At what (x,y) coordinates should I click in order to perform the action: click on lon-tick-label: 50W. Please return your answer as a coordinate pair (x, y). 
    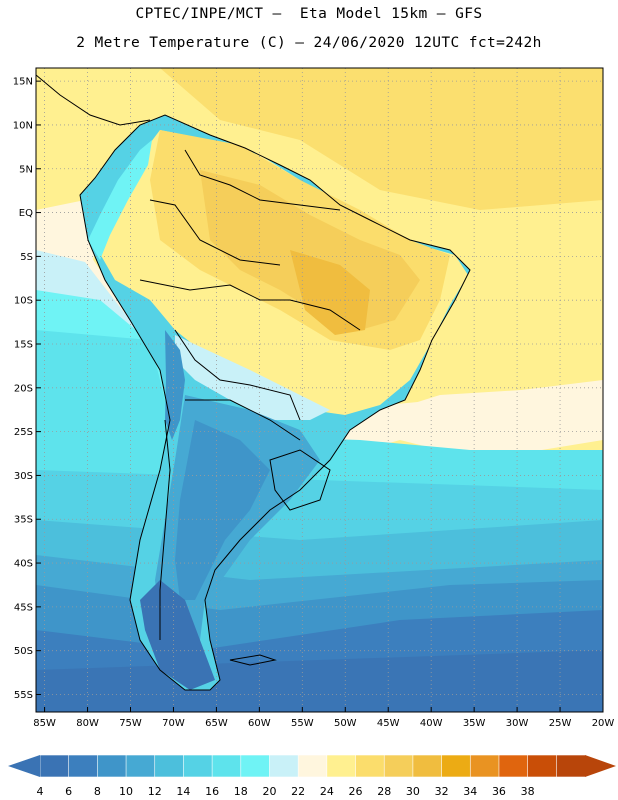
    Looking at the image, I should click on (345, 723).